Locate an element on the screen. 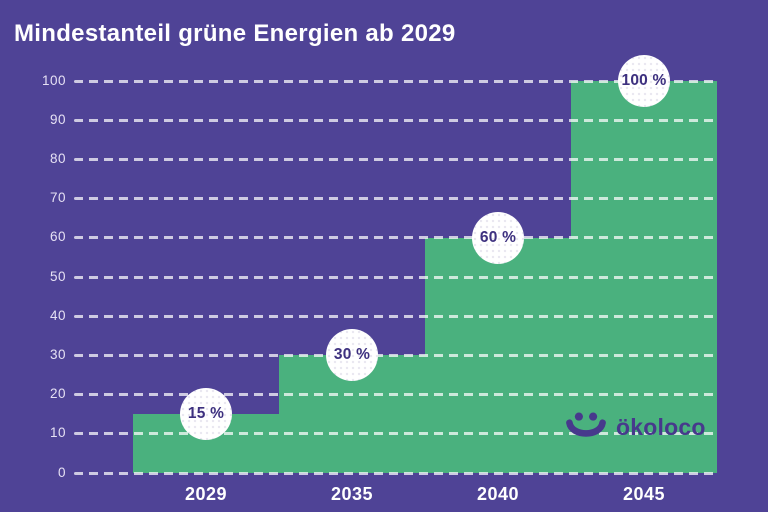  x-axis-label-2029: 2029 is located at coordinates (206, 494).